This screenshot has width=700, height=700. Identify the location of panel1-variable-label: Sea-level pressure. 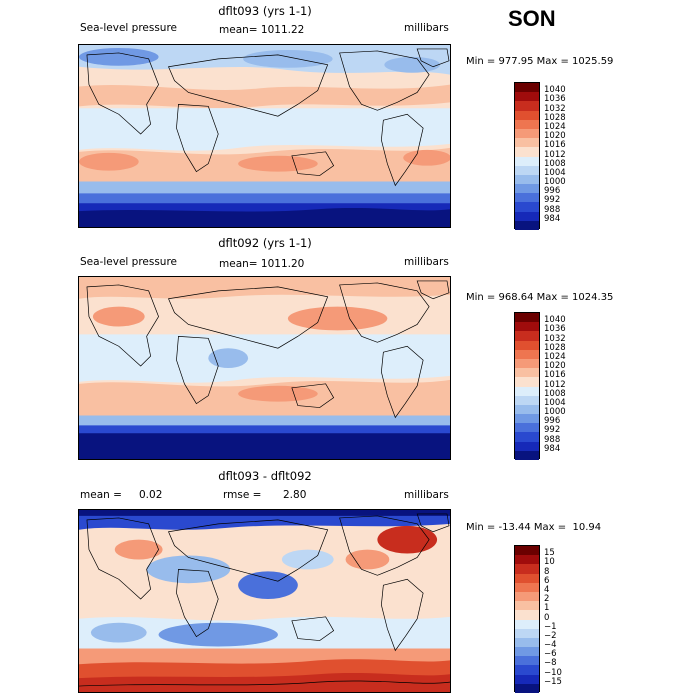
(129, 28).